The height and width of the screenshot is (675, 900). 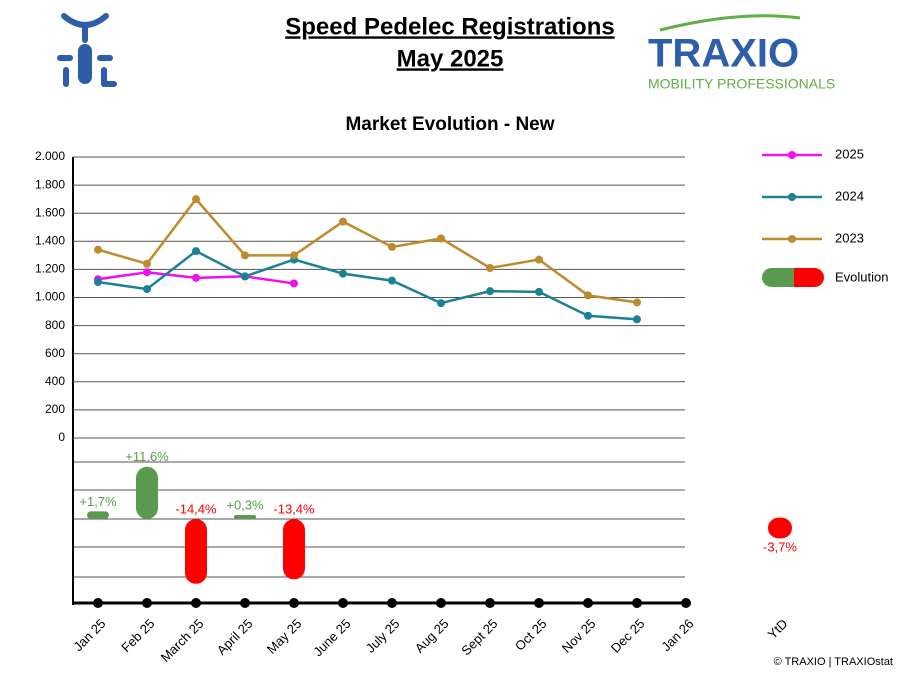 I want to click on legend-evolution-join, so click(x=799, y=277).